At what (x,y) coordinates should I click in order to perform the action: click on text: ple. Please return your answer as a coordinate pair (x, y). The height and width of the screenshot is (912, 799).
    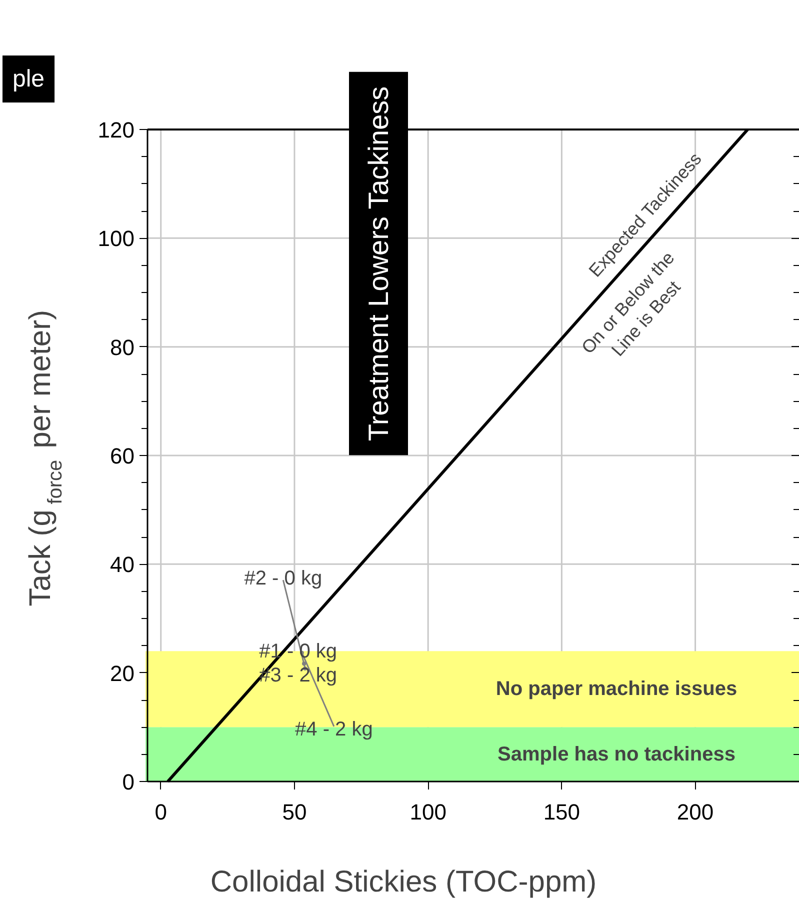
    Looking at the image, I should click on (28, 79).